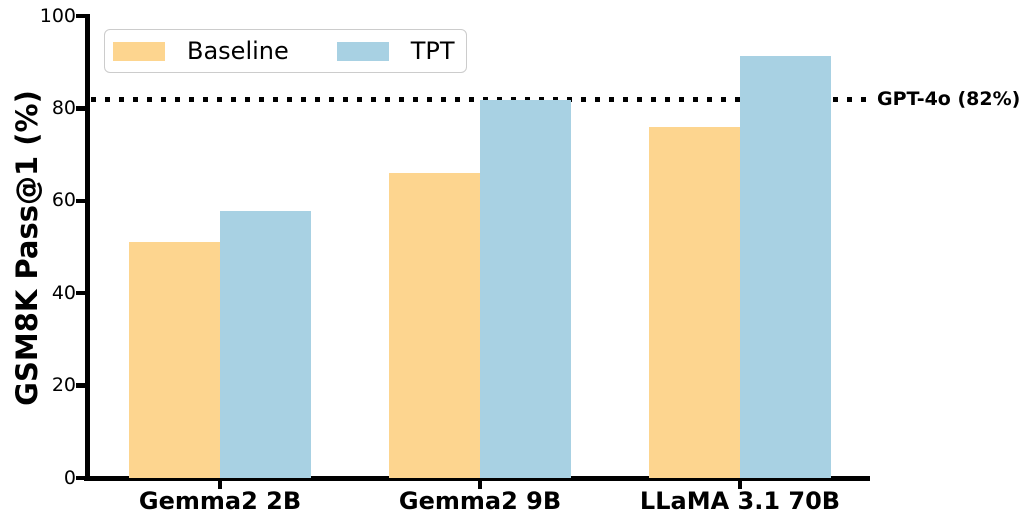 The height and width of the screenshot is (523, 1031). What do you see at coordinates (362, 51) in the screenshot?
I see `legend-swatch-tpt` at bounding box center [362, 51].